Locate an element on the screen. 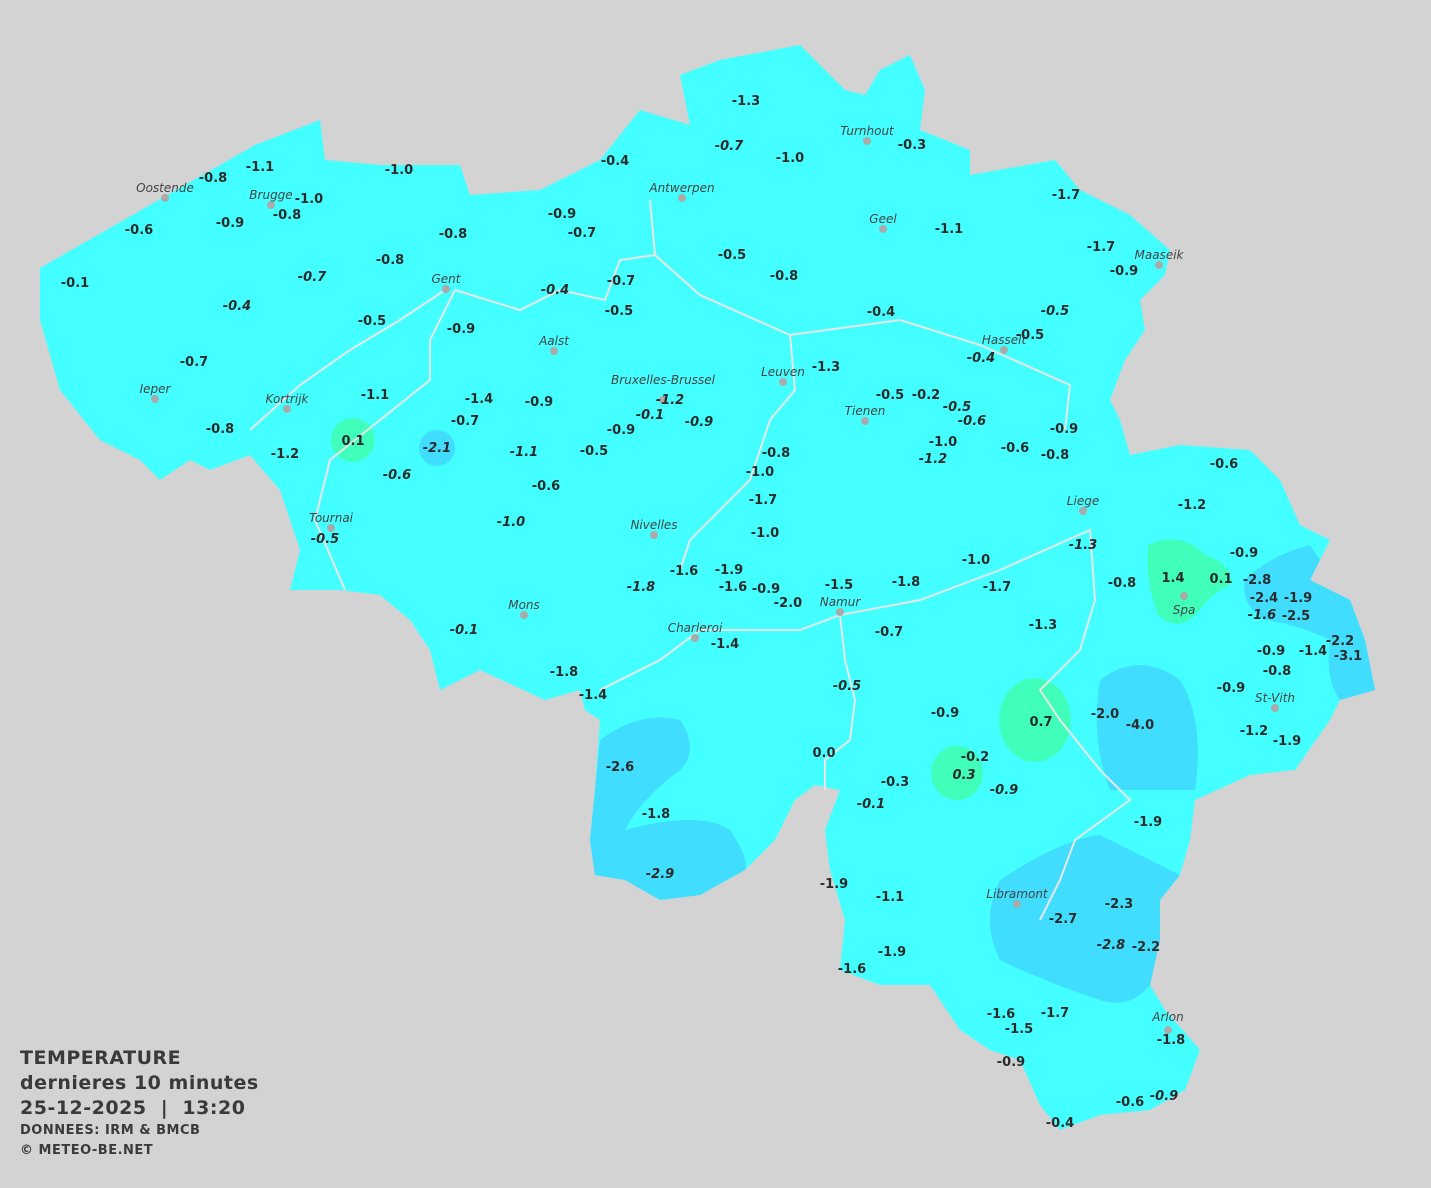  temperature-reading: -2.0 is located at coordinates (788, 603).